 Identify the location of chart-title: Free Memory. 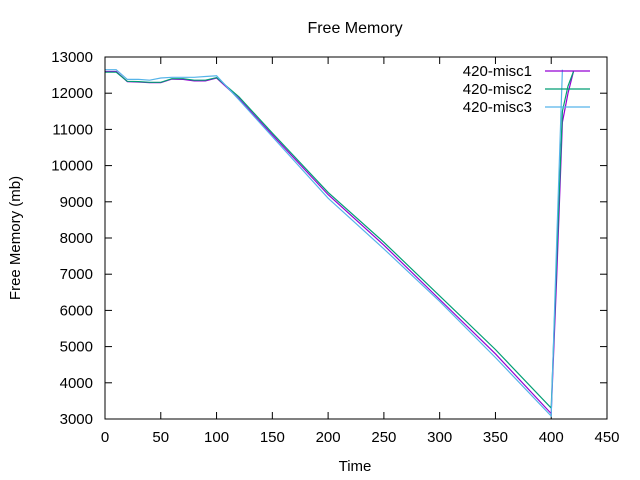
(354, 28).